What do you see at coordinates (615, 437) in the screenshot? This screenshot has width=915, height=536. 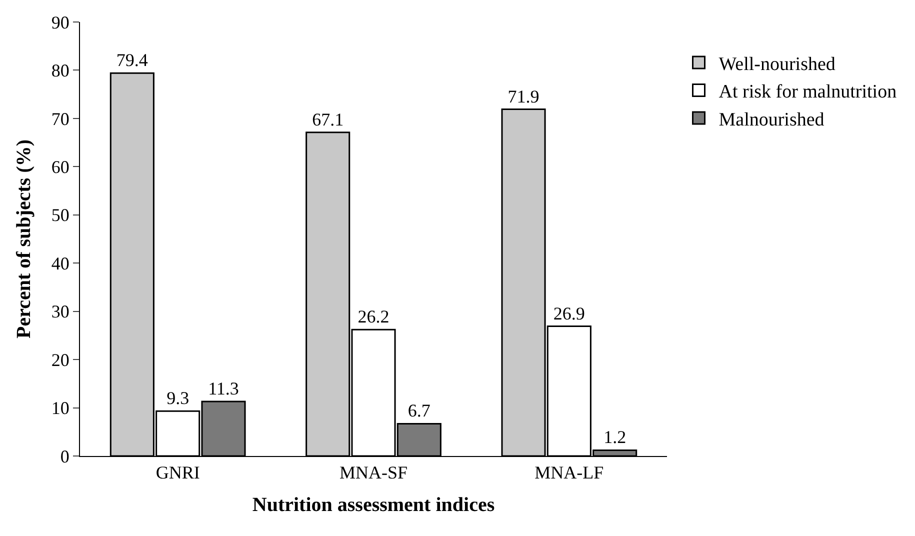 I see `data-label: 1.2` at bounding box center [615, 437].